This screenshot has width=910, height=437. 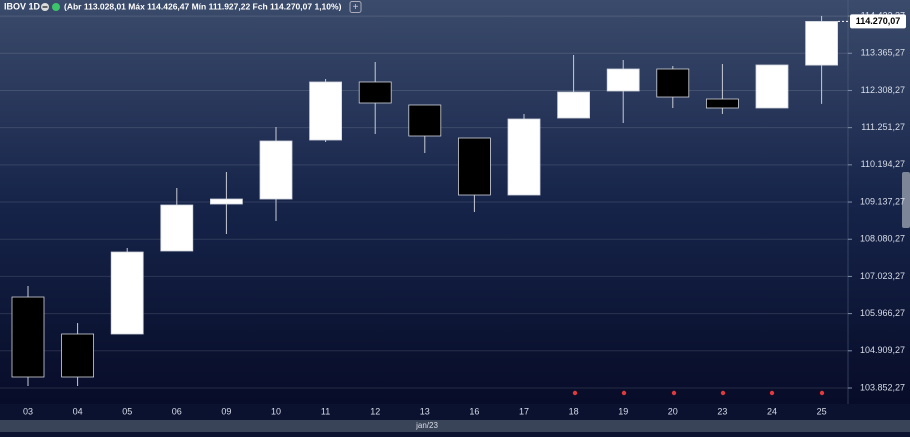 What do you see at coordinates (226, 411) in the screenshot?
I see `x-tick-label: 09` at bounding box center [226, 411].